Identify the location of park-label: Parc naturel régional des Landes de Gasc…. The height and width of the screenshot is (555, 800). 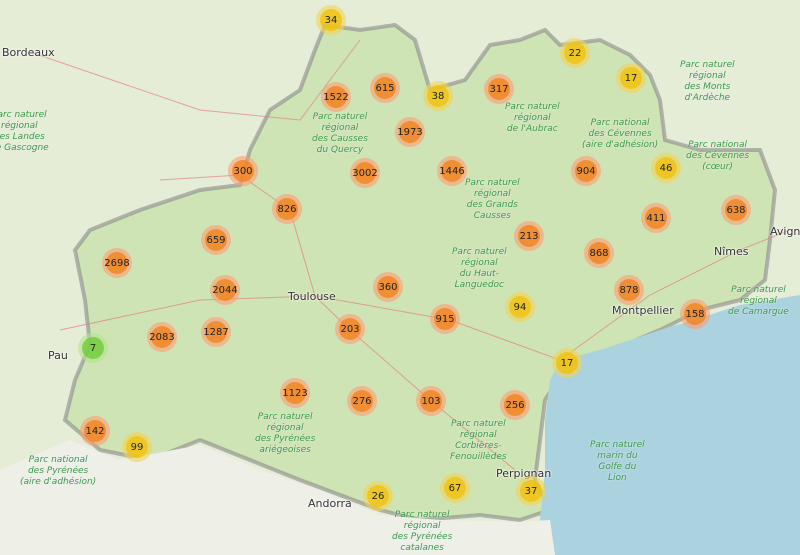
(24, 131).